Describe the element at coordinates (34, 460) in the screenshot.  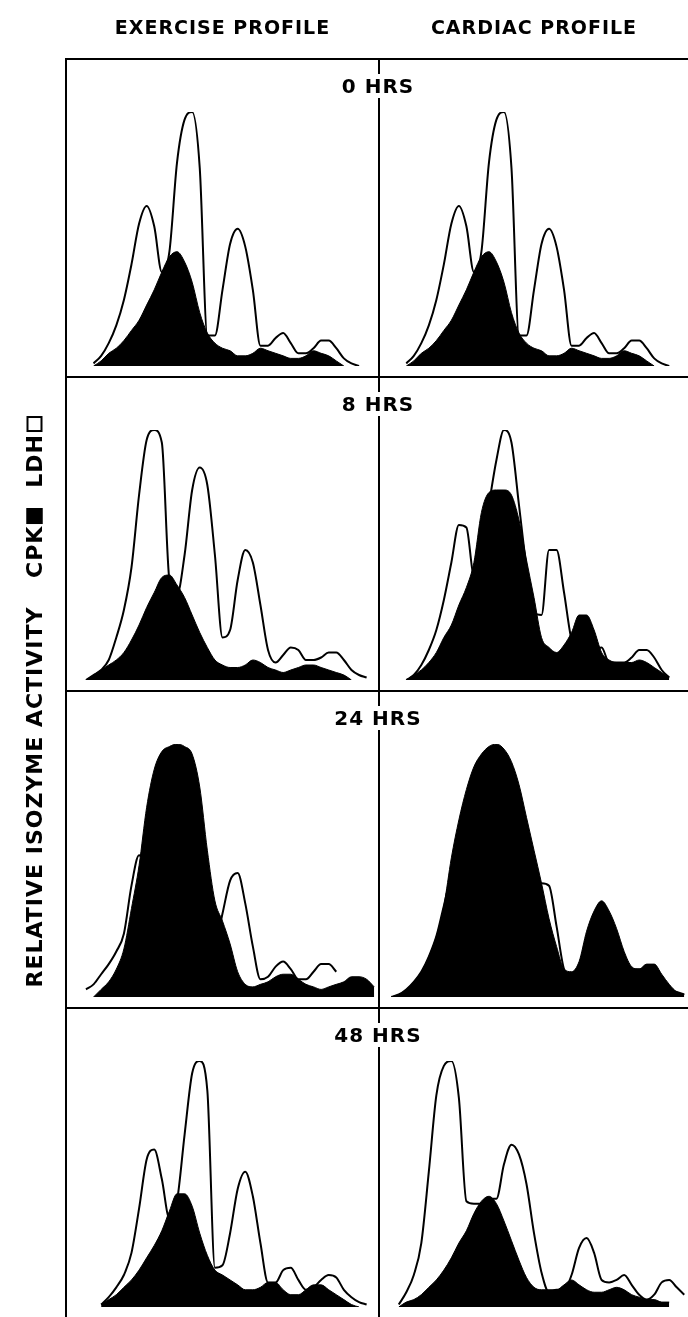
I see `legend-label: LDH` at that location.